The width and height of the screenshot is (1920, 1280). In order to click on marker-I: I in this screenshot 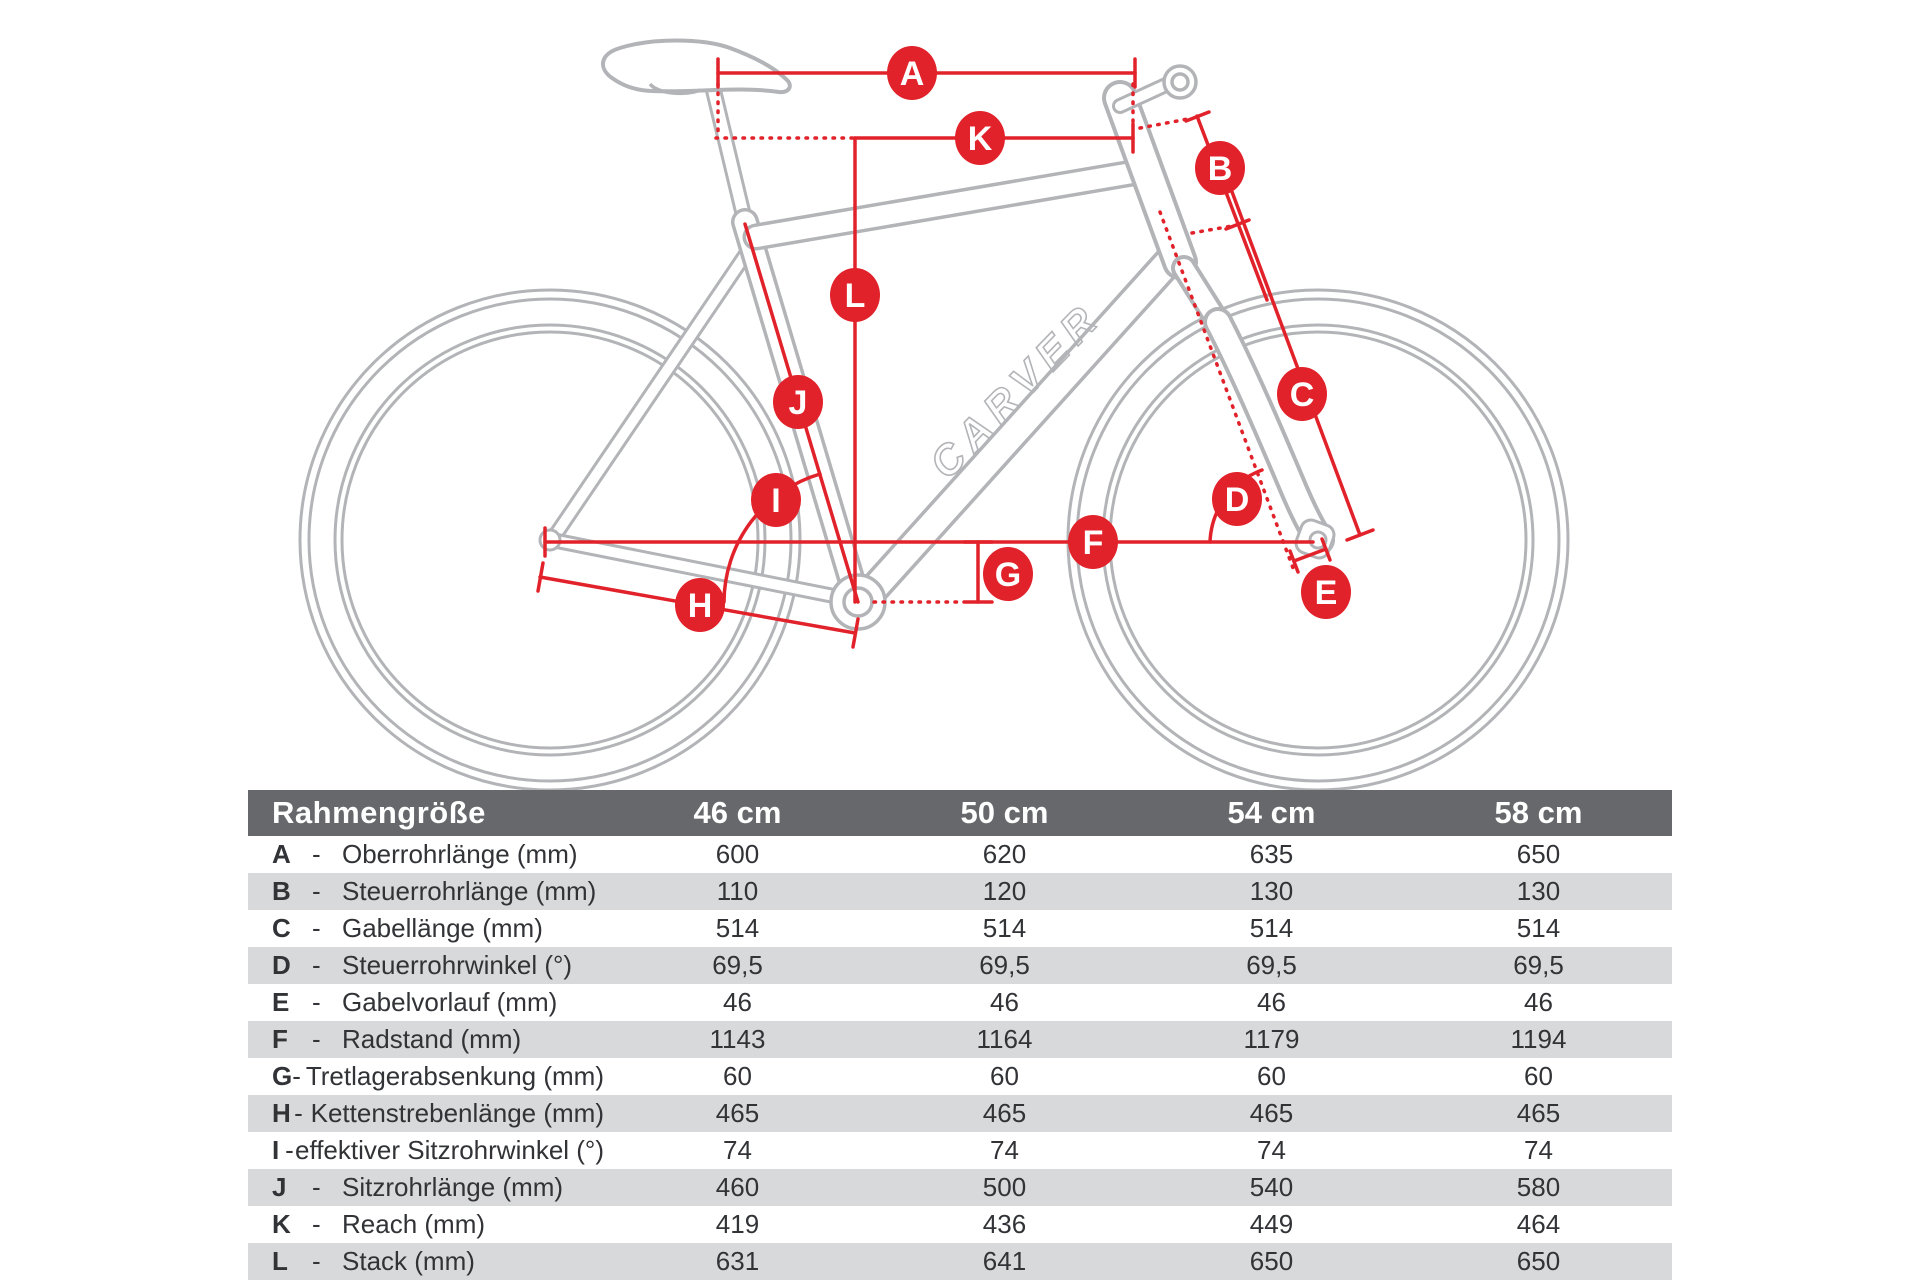, I will do `click(776, 500)`.